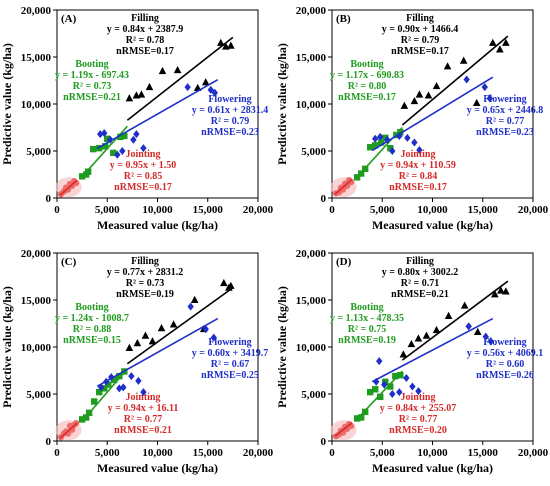 The height and width of the screenshot is (486, 550). Describe the element at coordinates (230, 132) in the screenshot. I see `flowering-nrmse: nRMSE=0.23` at that location.